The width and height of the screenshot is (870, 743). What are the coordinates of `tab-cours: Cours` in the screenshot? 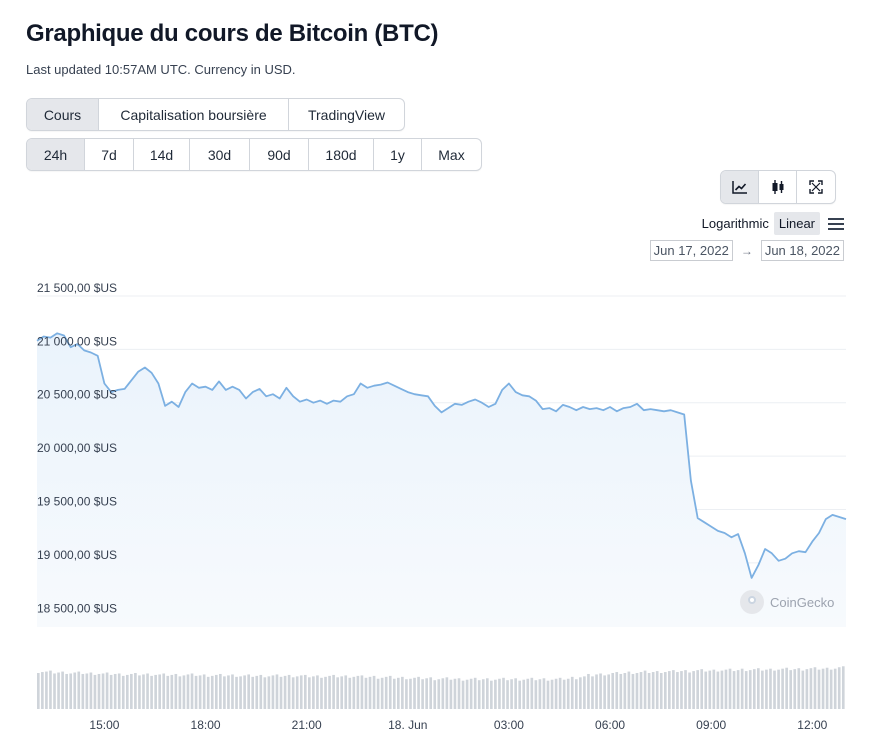 It's located at (63, 114).